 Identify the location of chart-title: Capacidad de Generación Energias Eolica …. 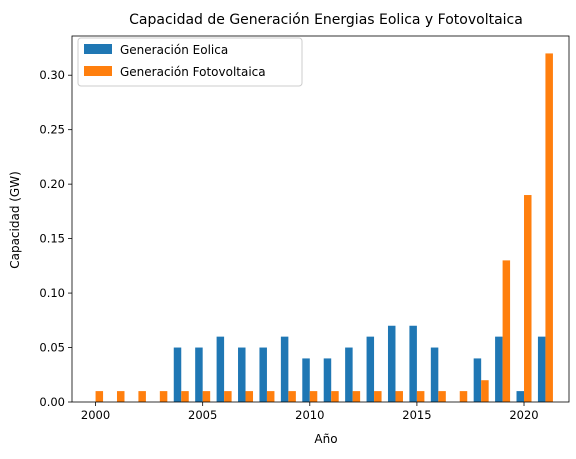
(326, 20).